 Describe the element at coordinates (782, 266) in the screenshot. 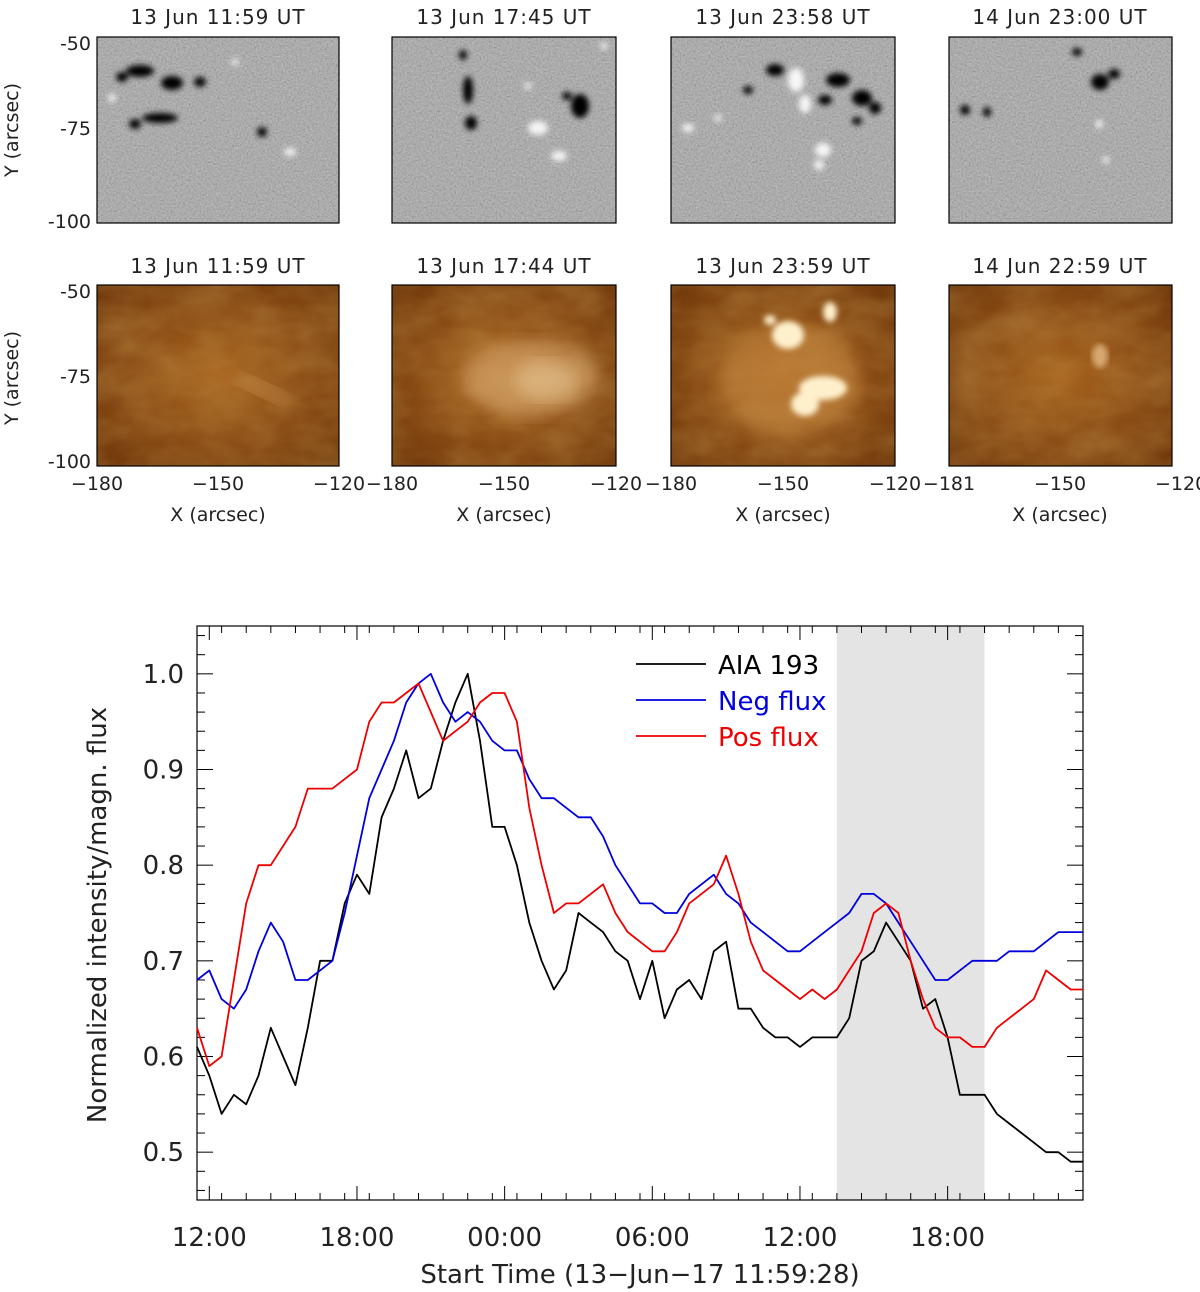

I see `aia-title-3: 13 Jun 23:59 UT` at that location.